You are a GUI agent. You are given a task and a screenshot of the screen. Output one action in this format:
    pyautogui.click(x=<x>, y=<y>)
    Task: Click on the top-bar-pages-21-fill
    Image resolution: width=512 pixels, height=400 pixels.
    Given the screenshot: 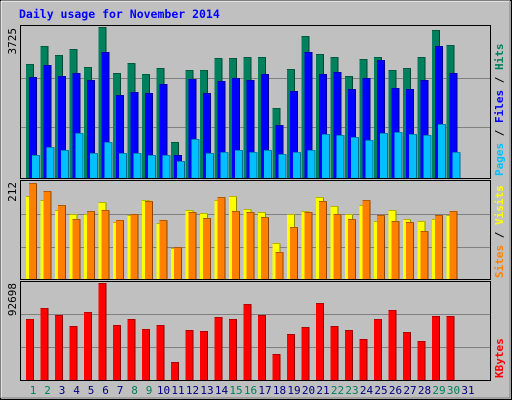 What is the action you would take?
    pyautogui.click(x=326, y=156)
    